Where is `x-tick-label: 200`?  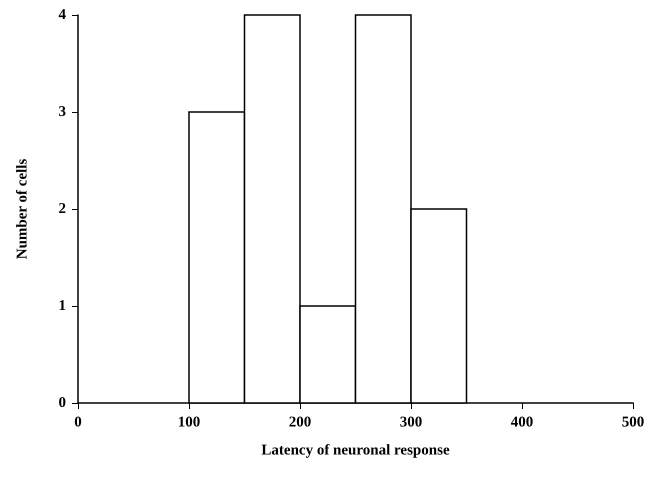 x-tick-label: 200 is located at coordinates (300, 422).